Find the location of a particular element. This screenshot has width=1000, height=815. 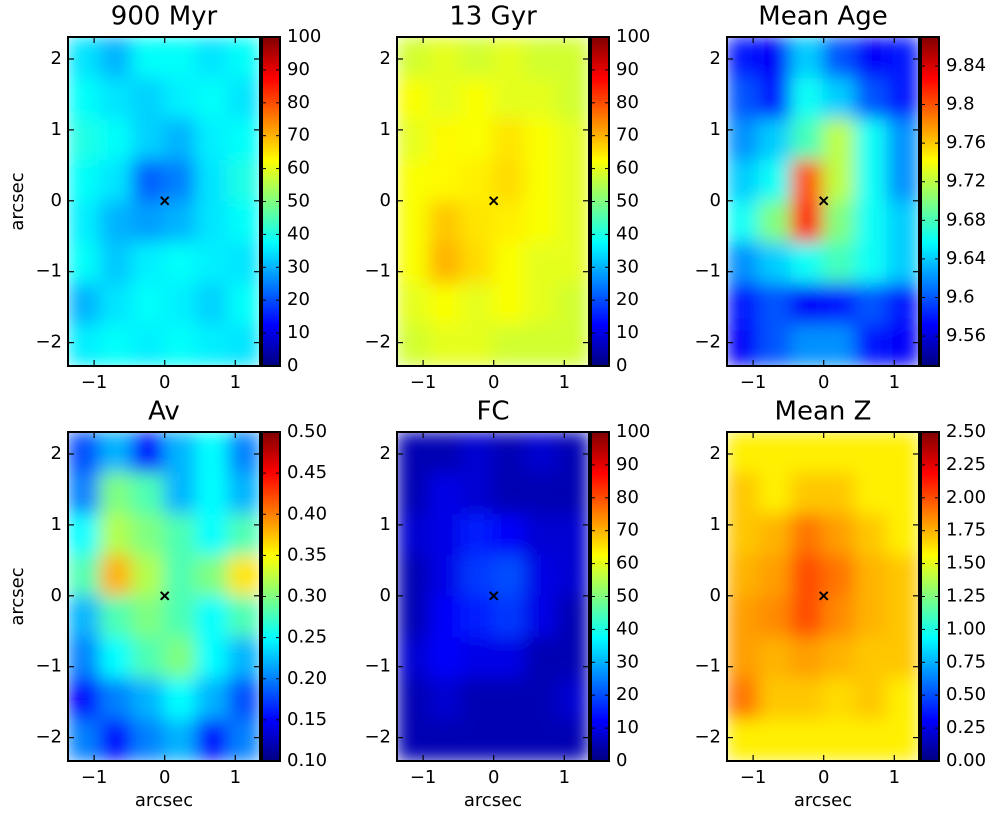

y-tick-label: −2 is located at coordinates (377, 342).